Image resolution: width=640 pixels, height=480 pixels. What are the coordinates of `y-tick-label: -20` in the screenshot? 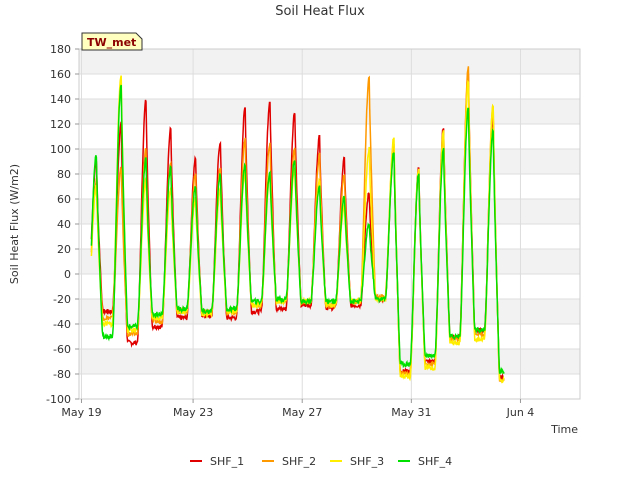 It's located at (62, 299).